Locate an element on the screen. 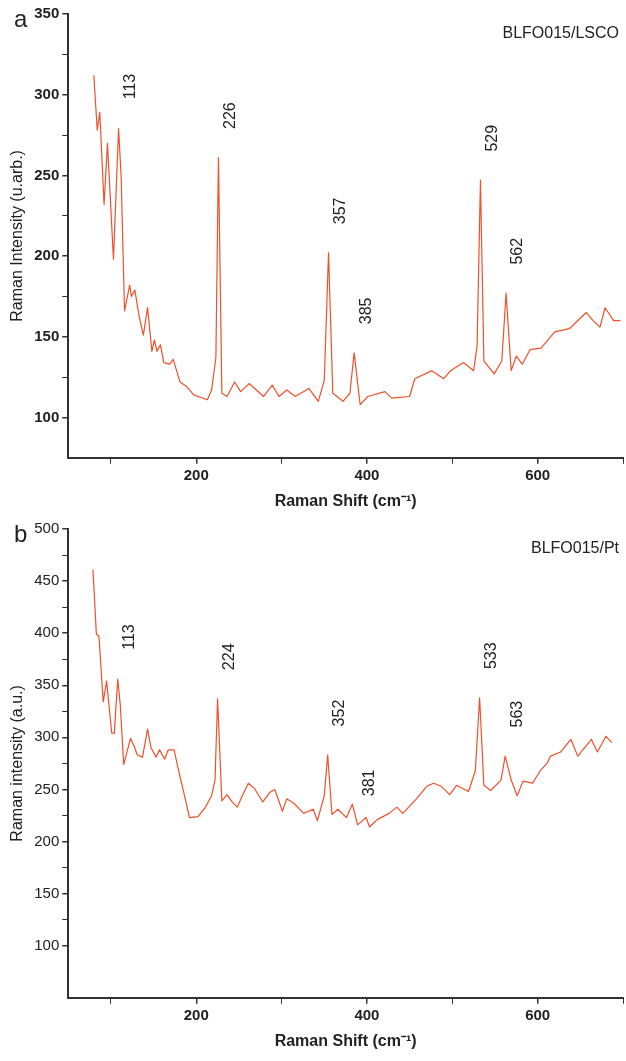 Image resolution: width=626 pixels, height=1061 pixels. annotation: 529 is located at coordinates (491, 138).